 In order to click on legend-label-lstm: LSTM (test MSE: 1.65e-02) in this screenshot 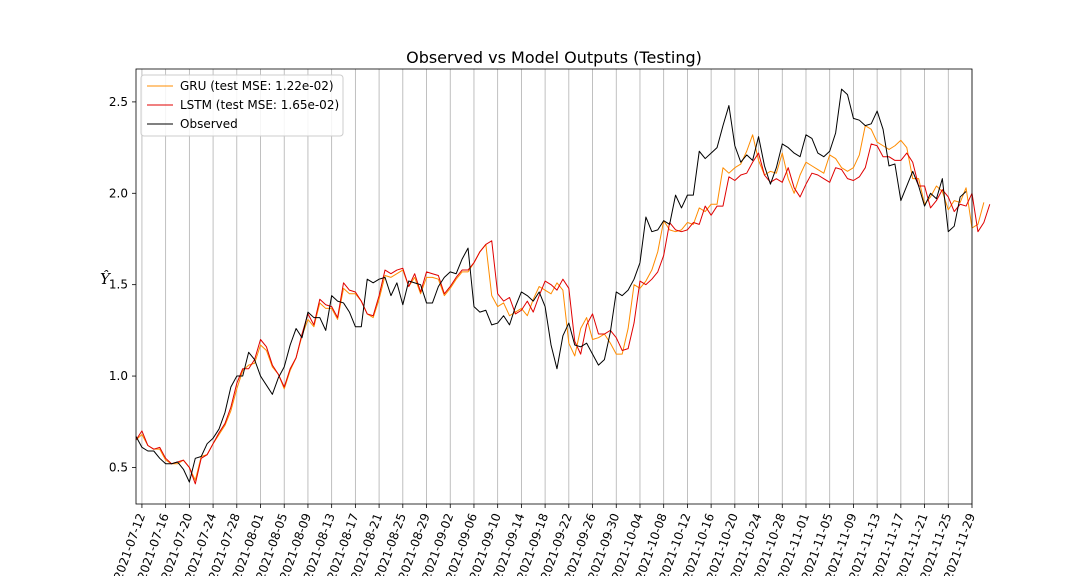, I will do `click(259, 105)`.